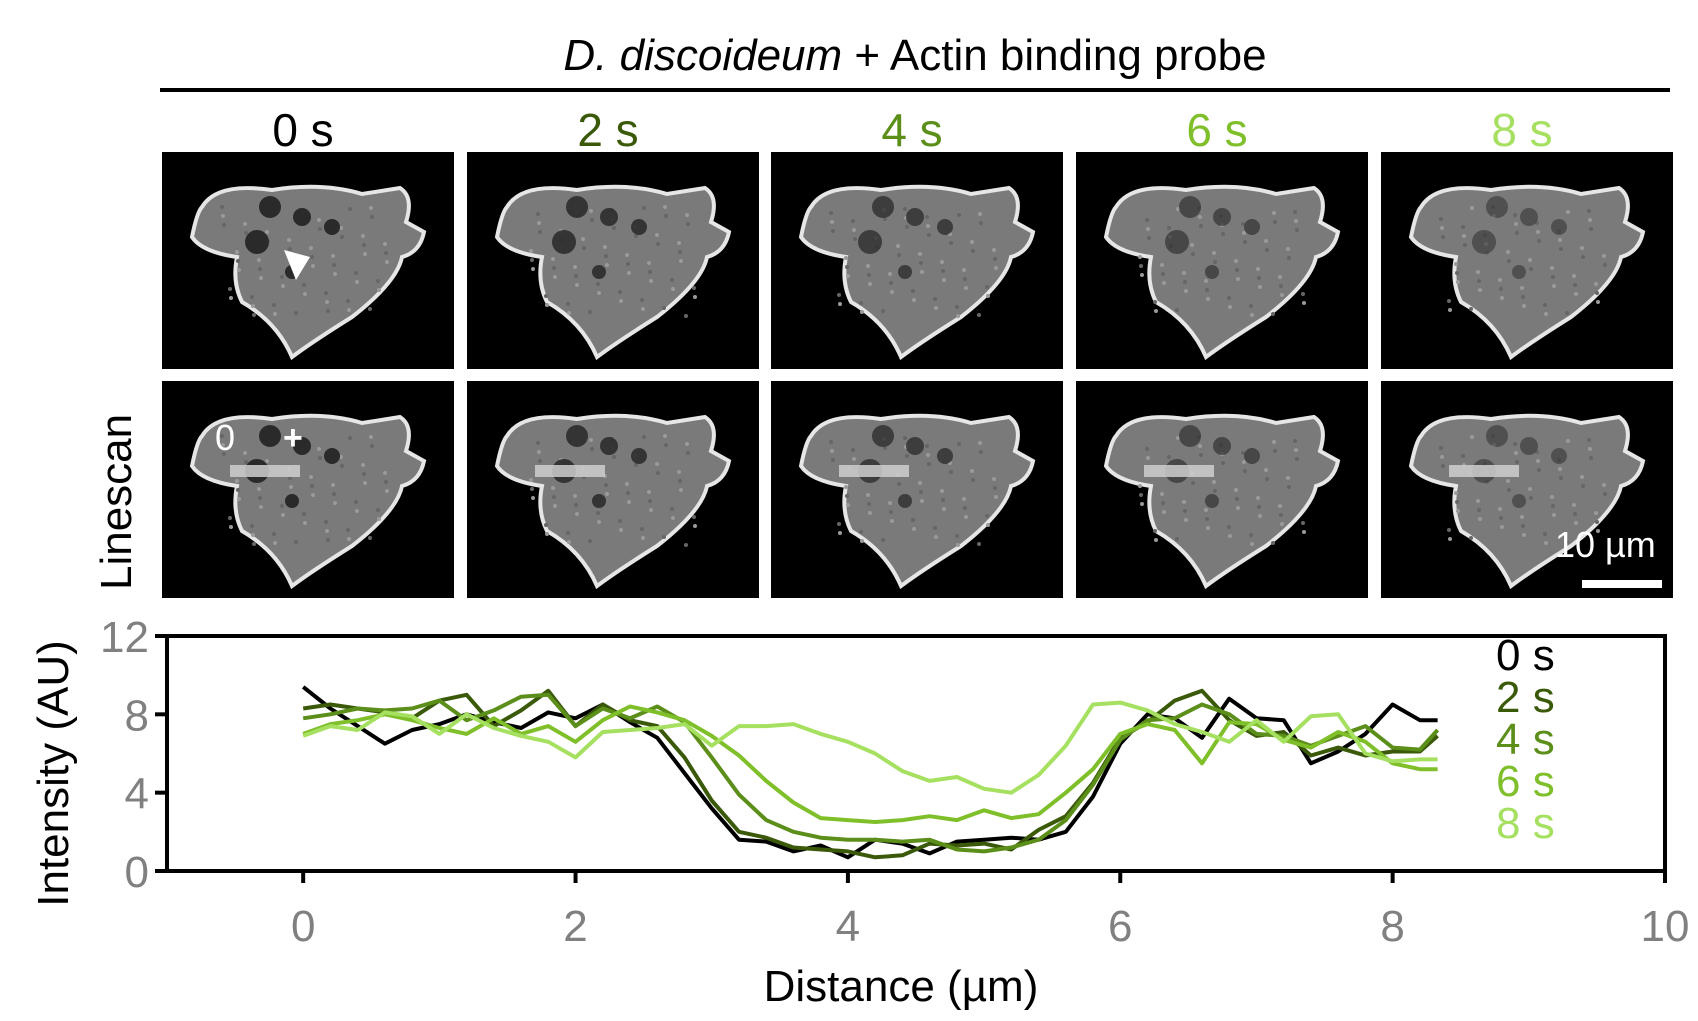 This screenshot has height=1021, width=1698. What do you see at coordinates (1525, 655) in the screenshot?
I see `legend-entry-0s: 0 s` at bounding box center [1525, 655].